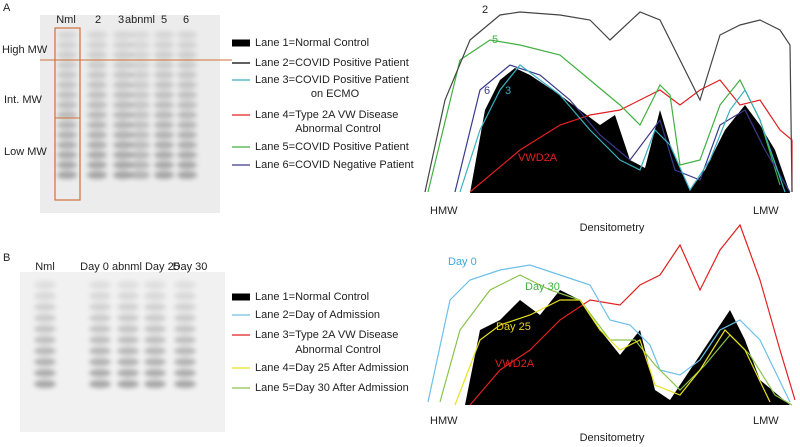 The height and width of the screenshot is (447, 800). What do you see at coordinates (98, 20) in the screenshot?
I see `lane-label: 2` at bounding box center [98, 20].